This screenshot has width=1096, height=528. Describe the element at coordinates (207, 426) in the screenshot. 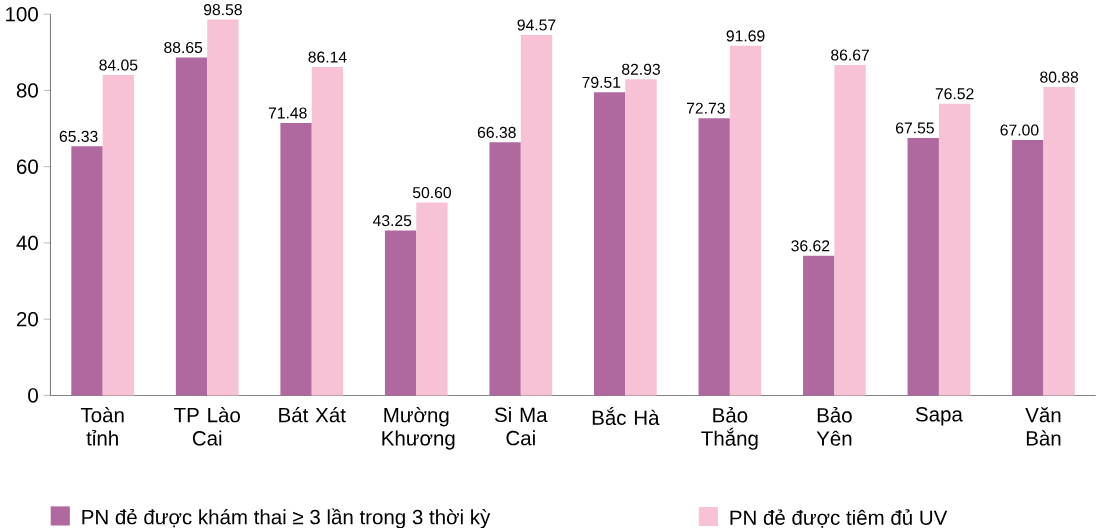

I see `x-tick-label: TP Lào Cai` at that location.